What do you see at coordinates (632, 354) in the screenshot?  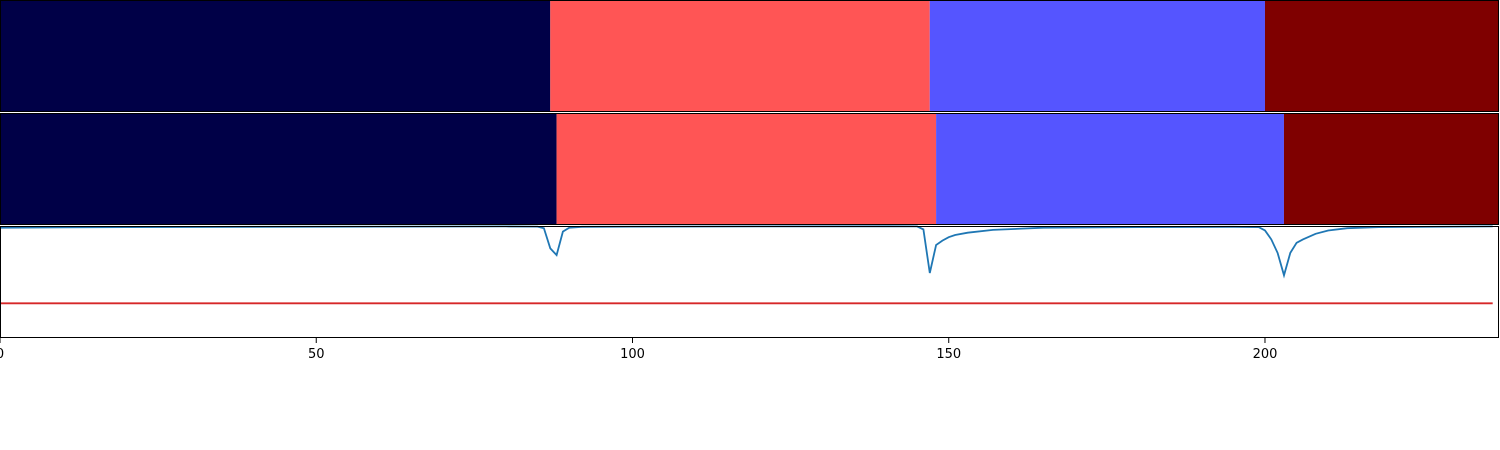 I see `x-tick-label: 100` at bounding box center [632, 354].